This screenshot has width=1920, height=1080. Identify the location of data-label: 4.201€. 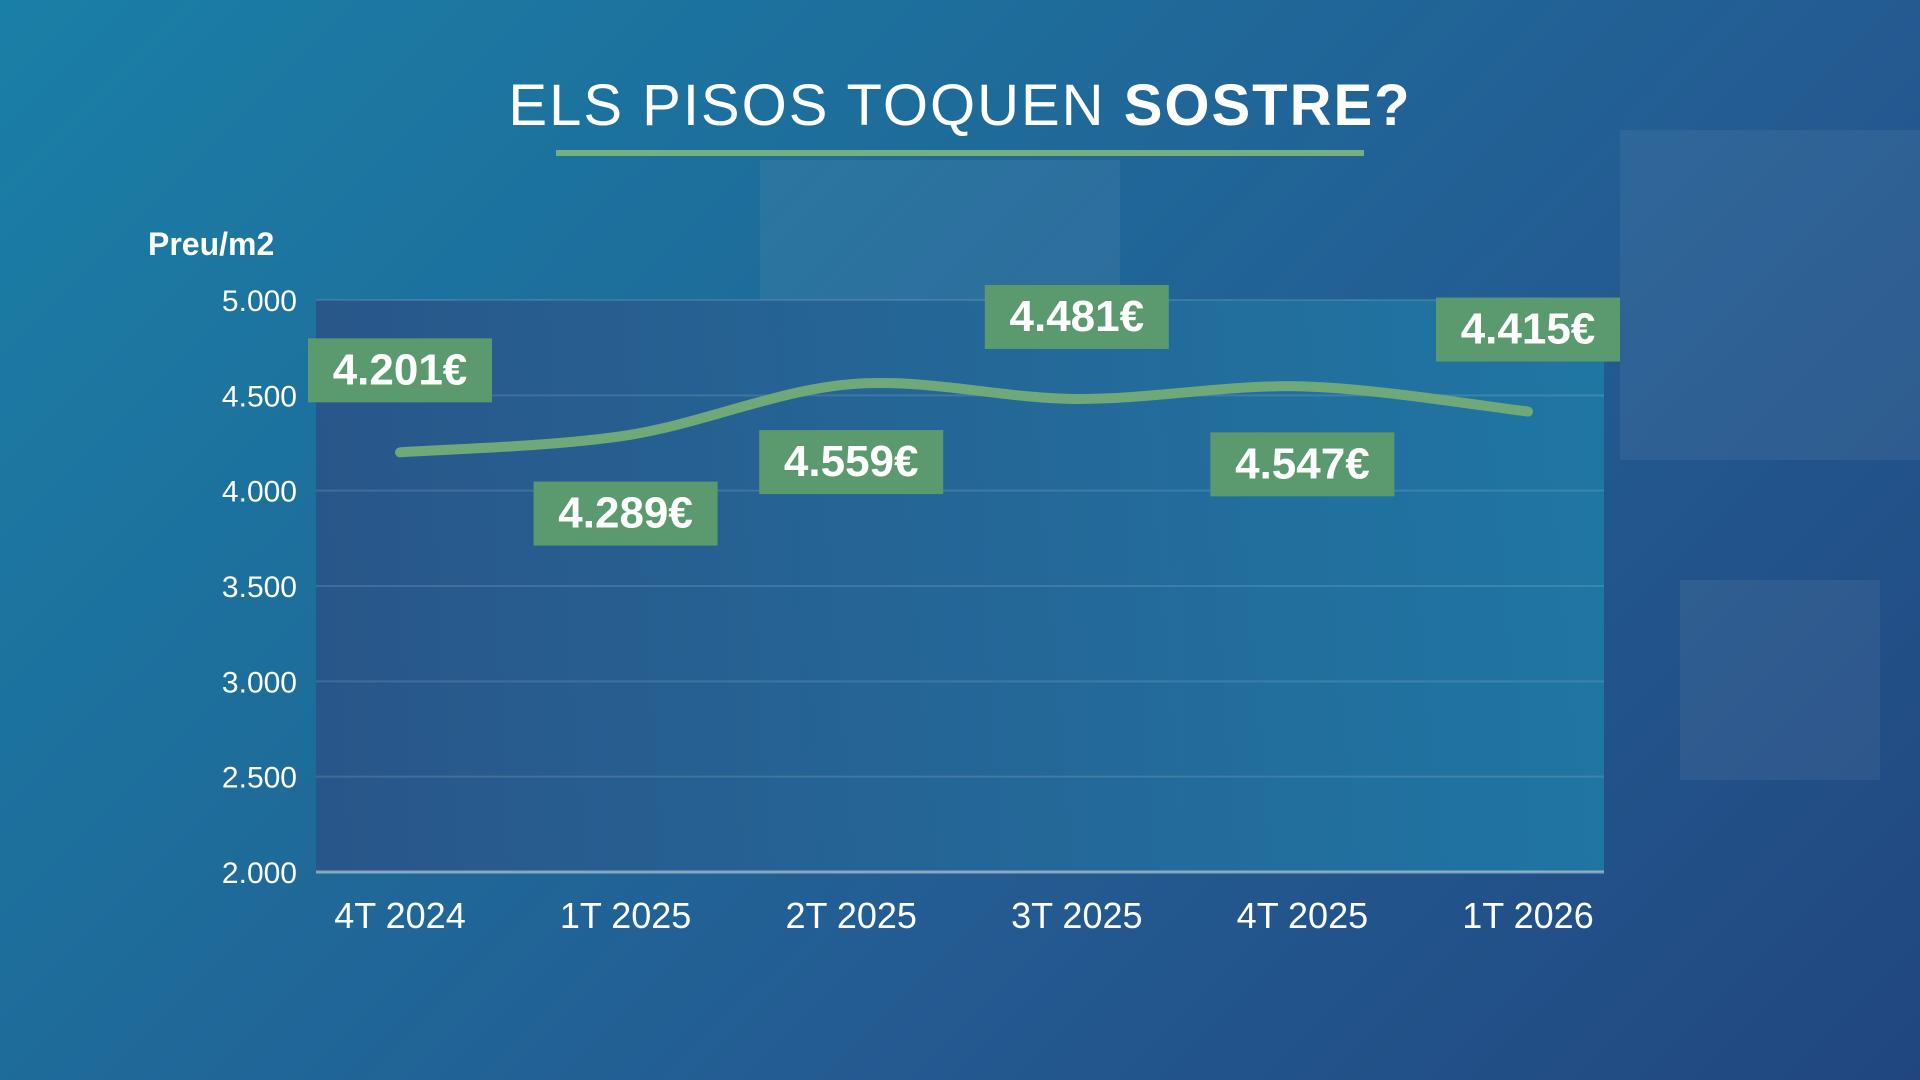
(400, 370).